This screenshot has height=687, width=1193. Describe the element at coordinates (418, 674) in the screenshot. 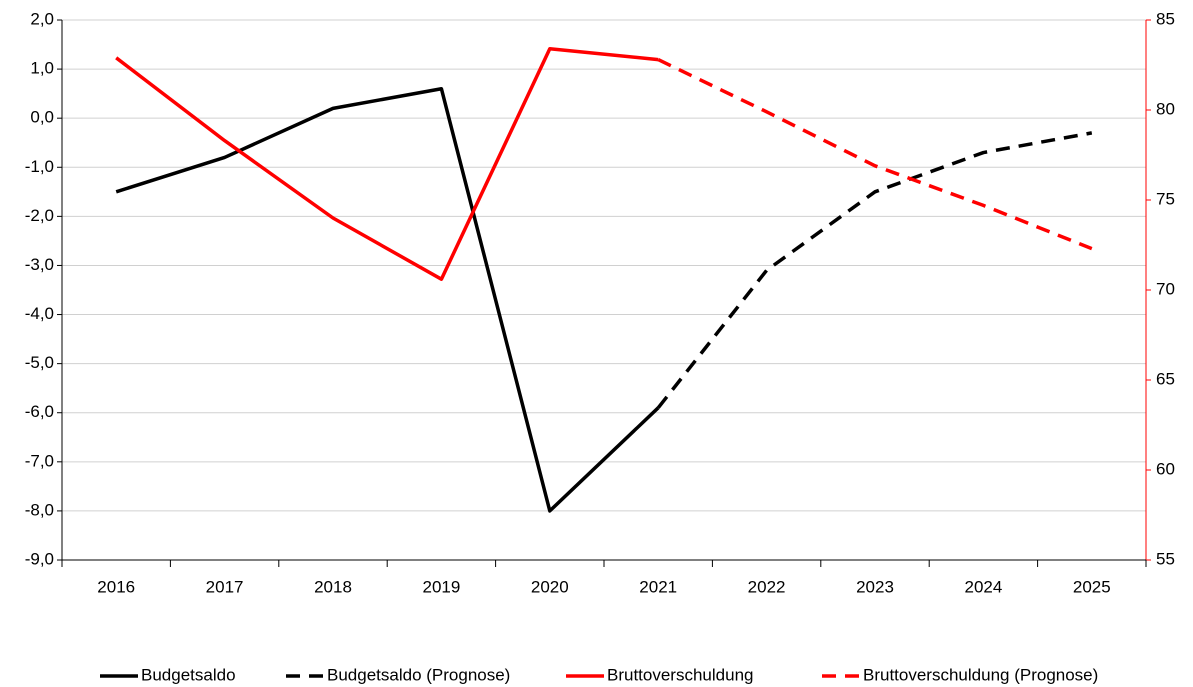

I see `legend-label: Budgetsaldo (Prognose)` at that location.